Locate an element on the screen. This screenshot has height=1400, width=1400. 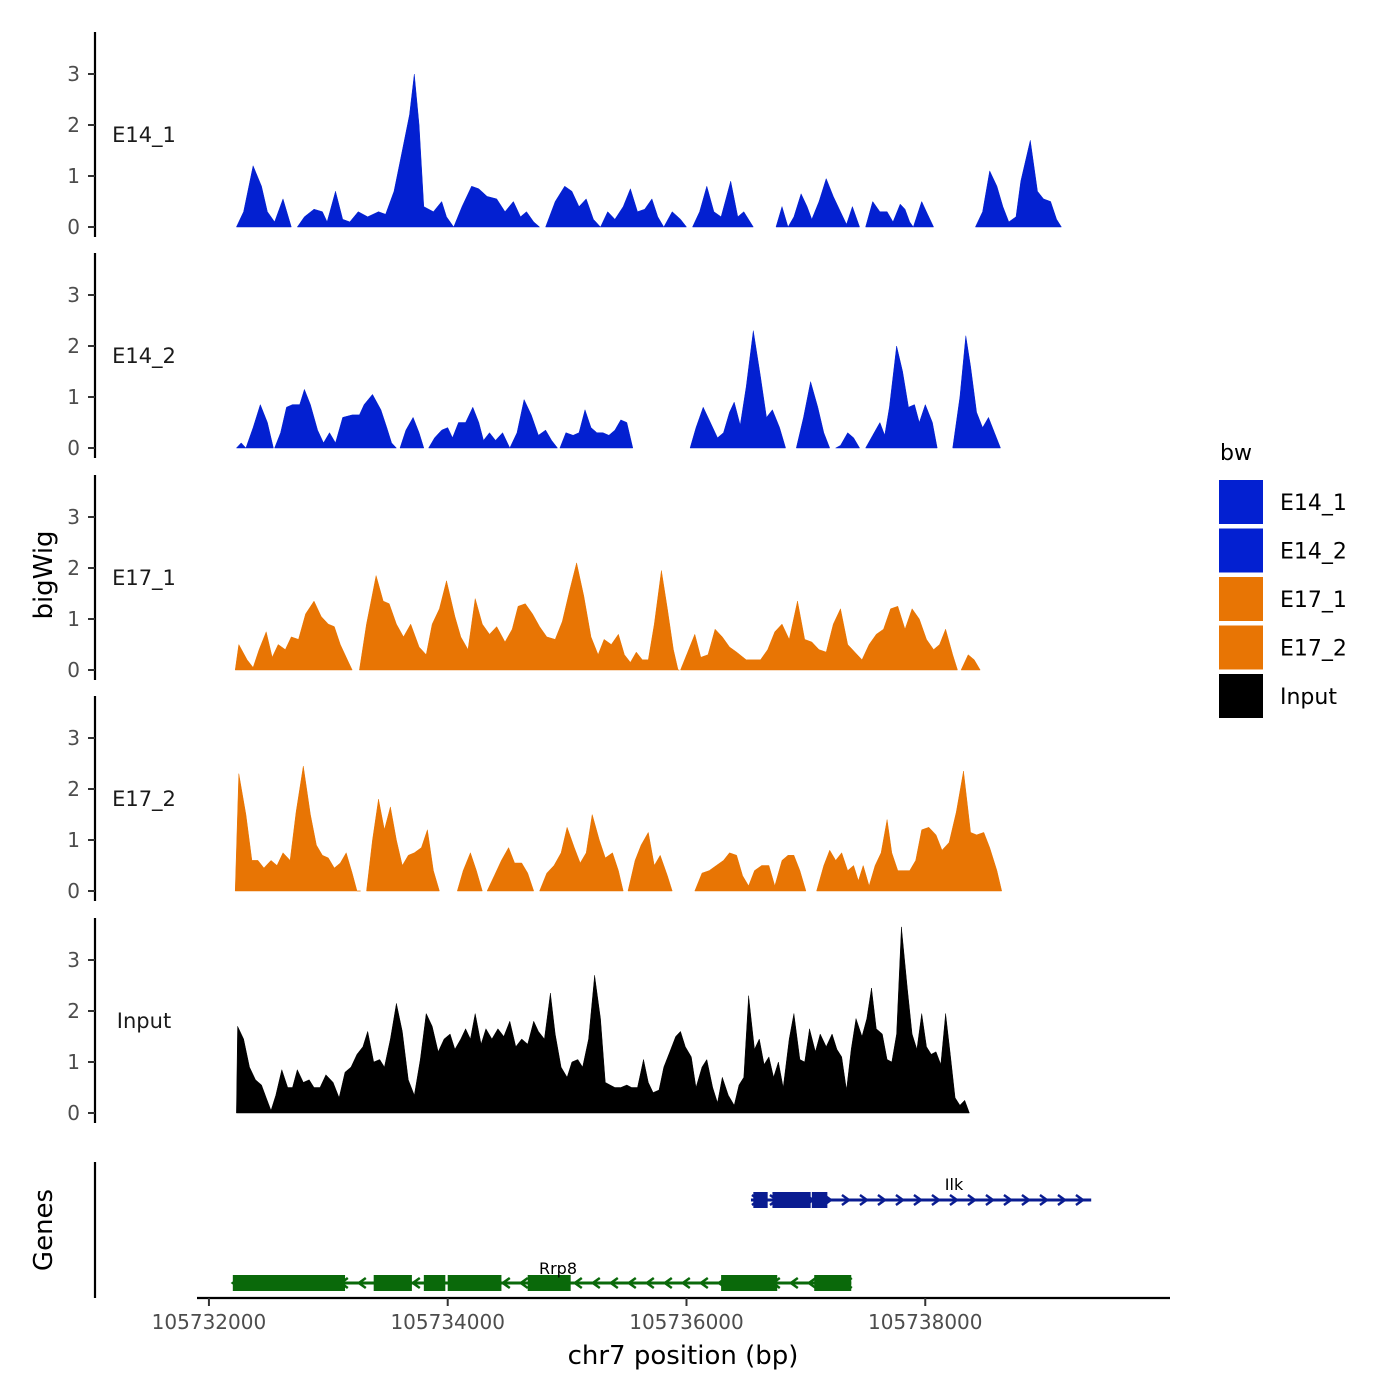
legend-label: E17_1 is located at coordinates (1313, 600).